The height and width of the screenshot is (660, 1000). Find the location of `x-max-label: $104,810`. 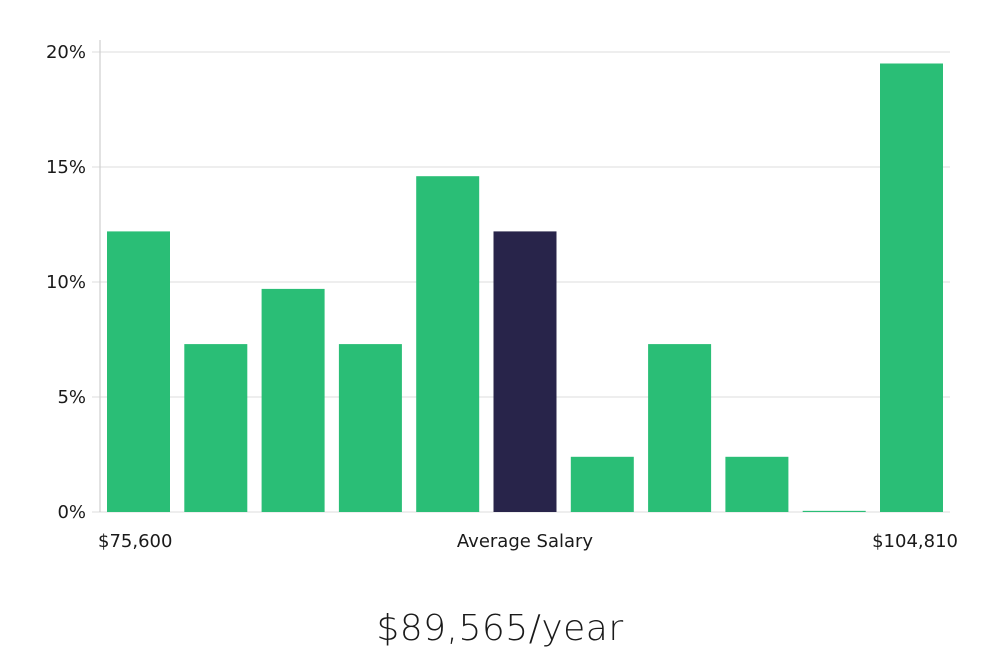

x-max-label: $104,810 is located at coordinates (915, 541).